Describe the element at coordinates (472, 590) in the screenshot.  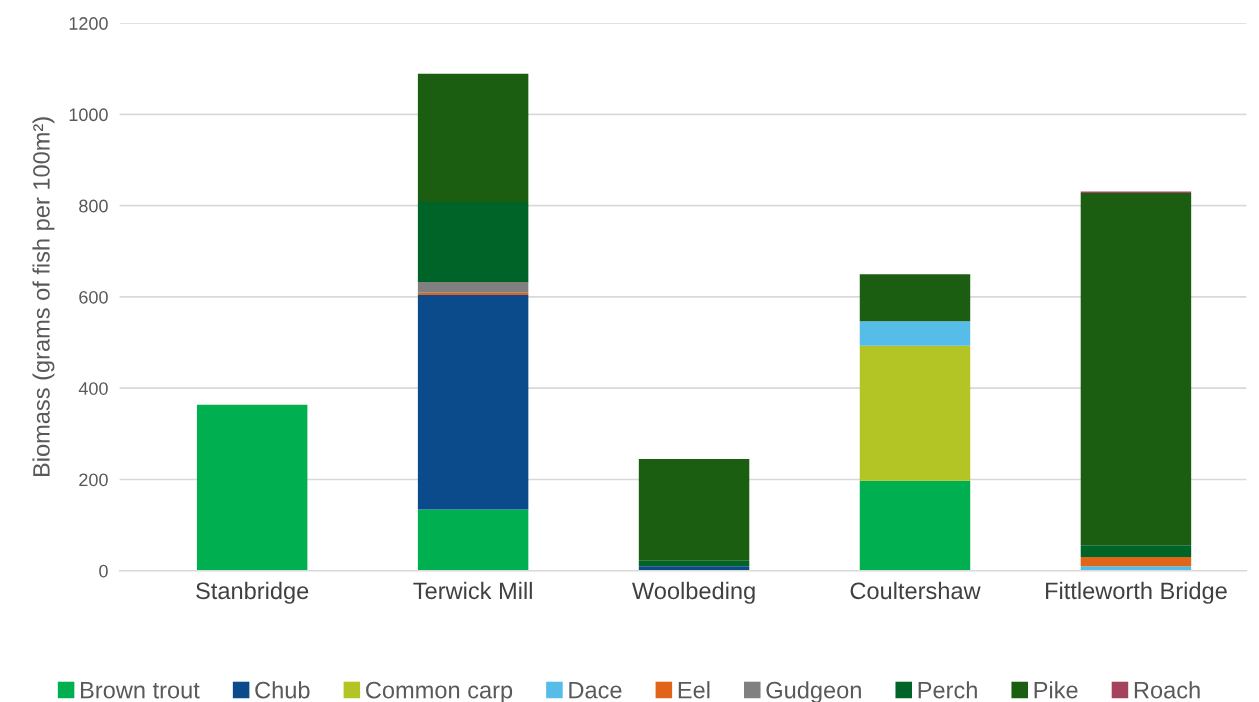
I see `x-tick-label: Terwick Mill` at that location.